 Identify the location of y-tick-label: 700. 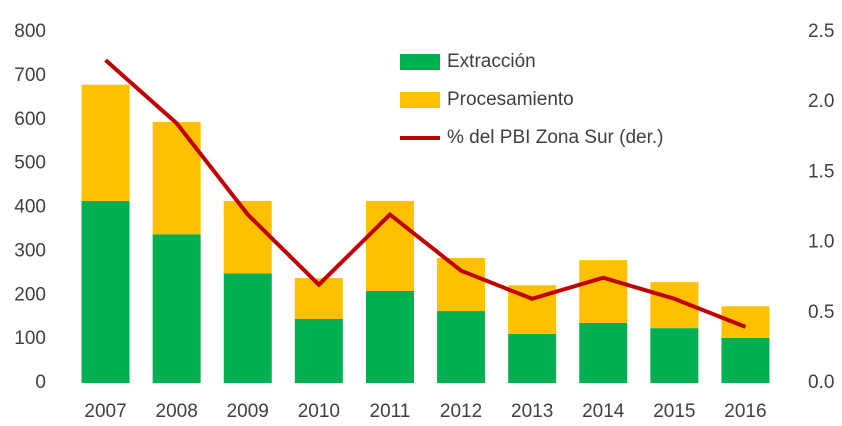
(30, 75).